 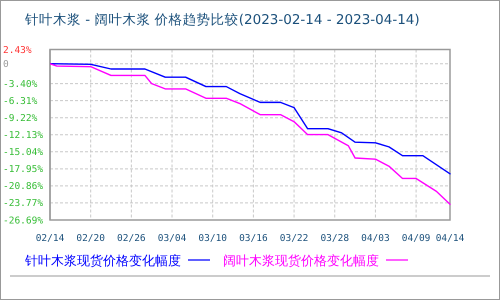 What do you see at coordinates (222, 20) in the screenshot?
I see `chart-title: 针叶木浆 - 阔叶木浆 价格趋势比较(2023-02-14 - 2023-04-14)` at bounding box center [222, 20].